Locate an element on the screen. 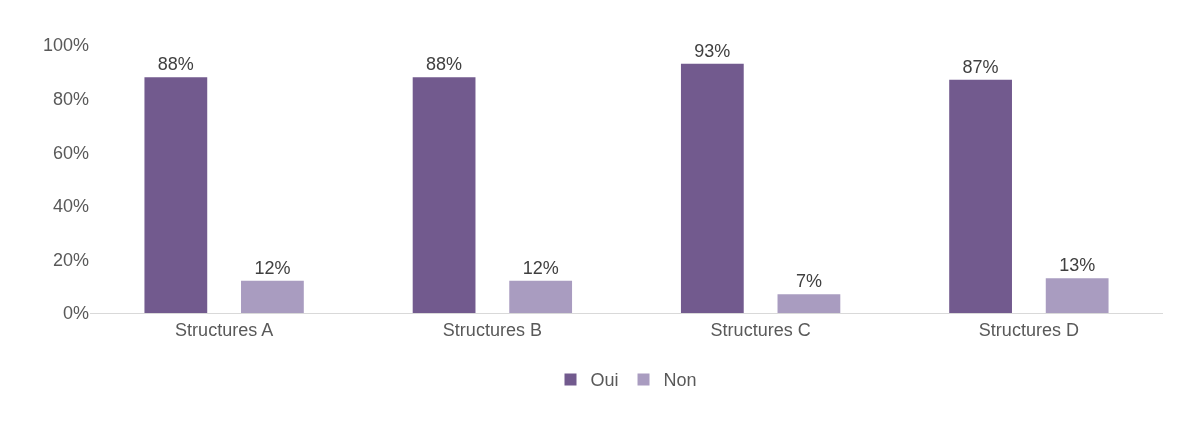 This screenshot has width=1203, height=423. data-label: 7% is located at coordinates (808, 281).